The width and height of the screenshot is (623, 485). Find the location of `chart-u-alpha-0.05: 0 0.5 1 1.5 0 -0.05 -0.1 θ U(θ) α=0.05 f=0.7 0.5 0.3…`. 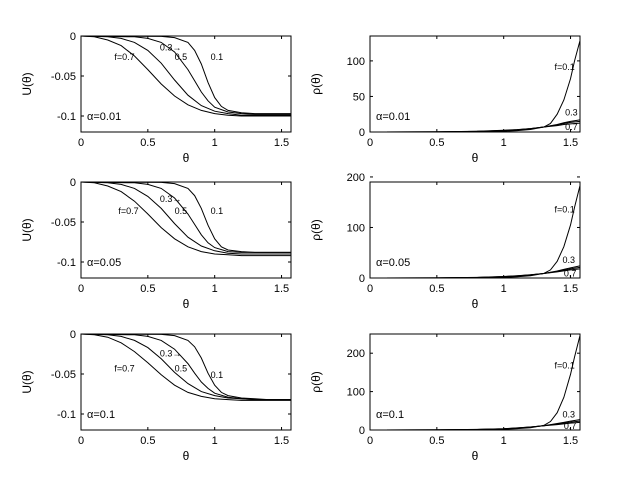

chart-u-alpha-0.05: 0 0.5 1 1.5 0 -0.05 -0.1 θ U(θ) α=0.05 f=0.7 0.5 0.3… is located at coordinates (156, 244).